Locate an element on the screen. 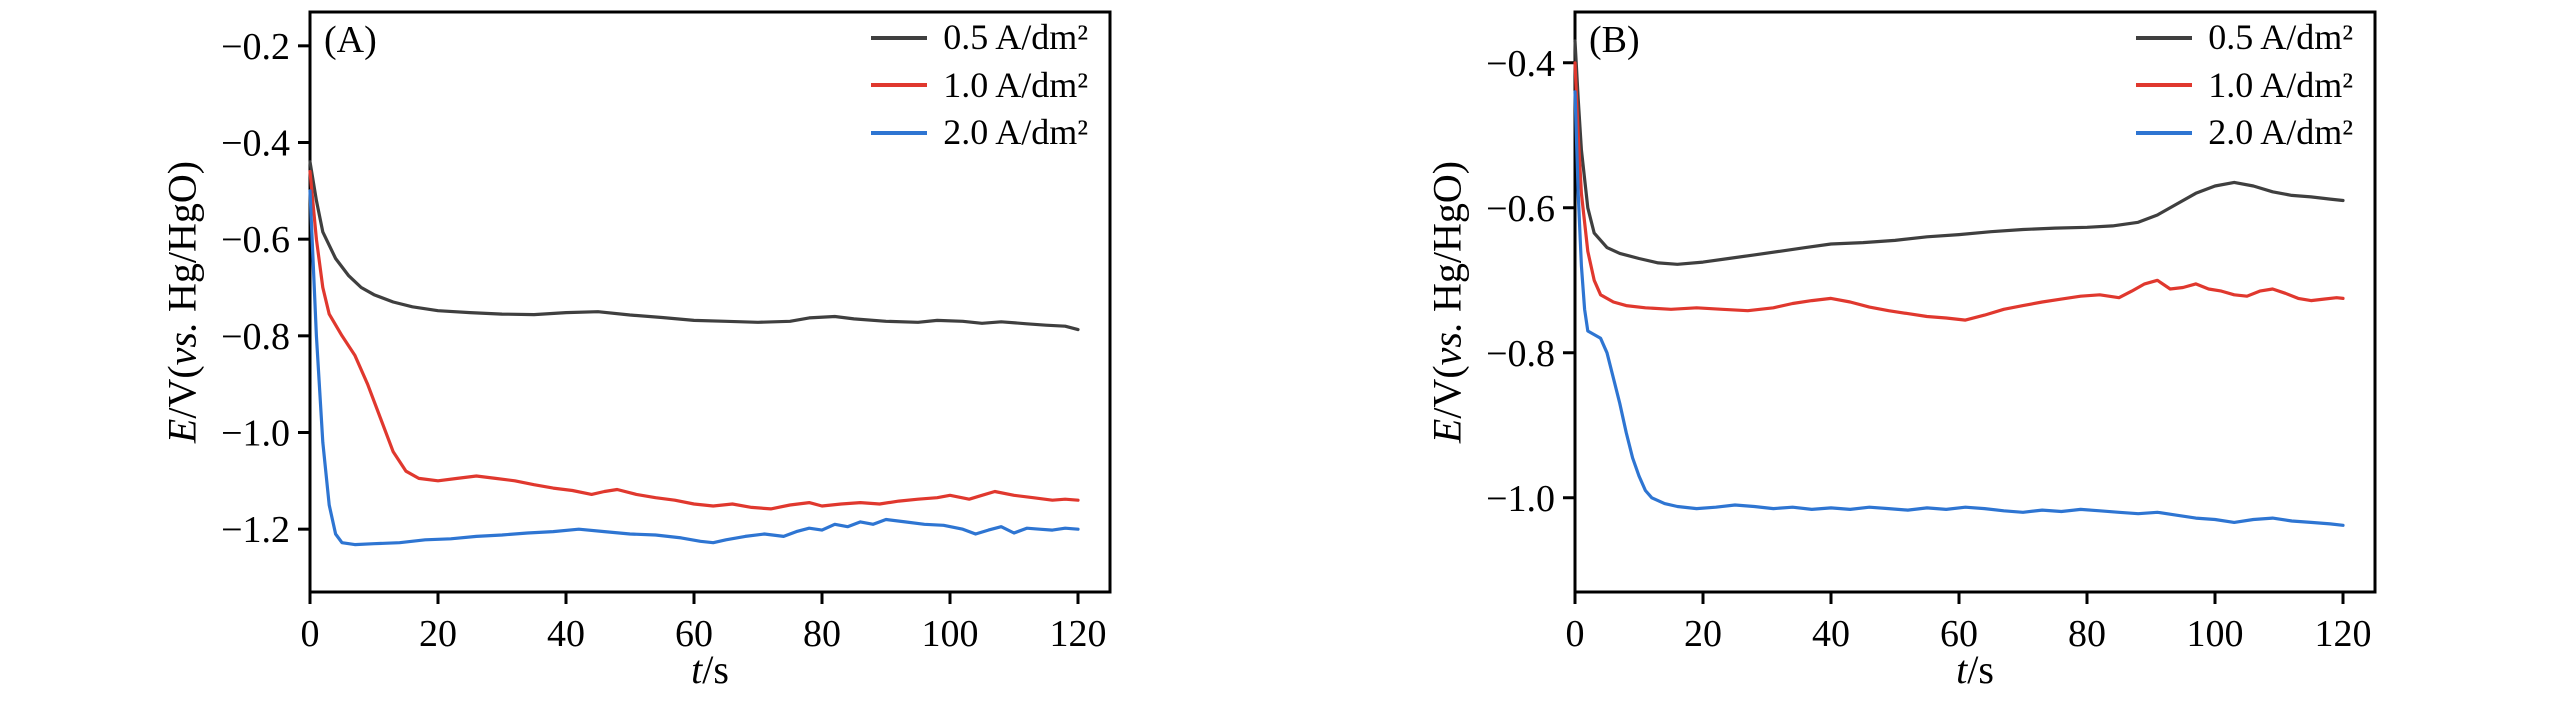 This screenshot has height=709, width=2567. legend-a: 0.5 A/dm² 1.0 A/dm² 2.0 A/dm² is located at coordinates (979, 85).